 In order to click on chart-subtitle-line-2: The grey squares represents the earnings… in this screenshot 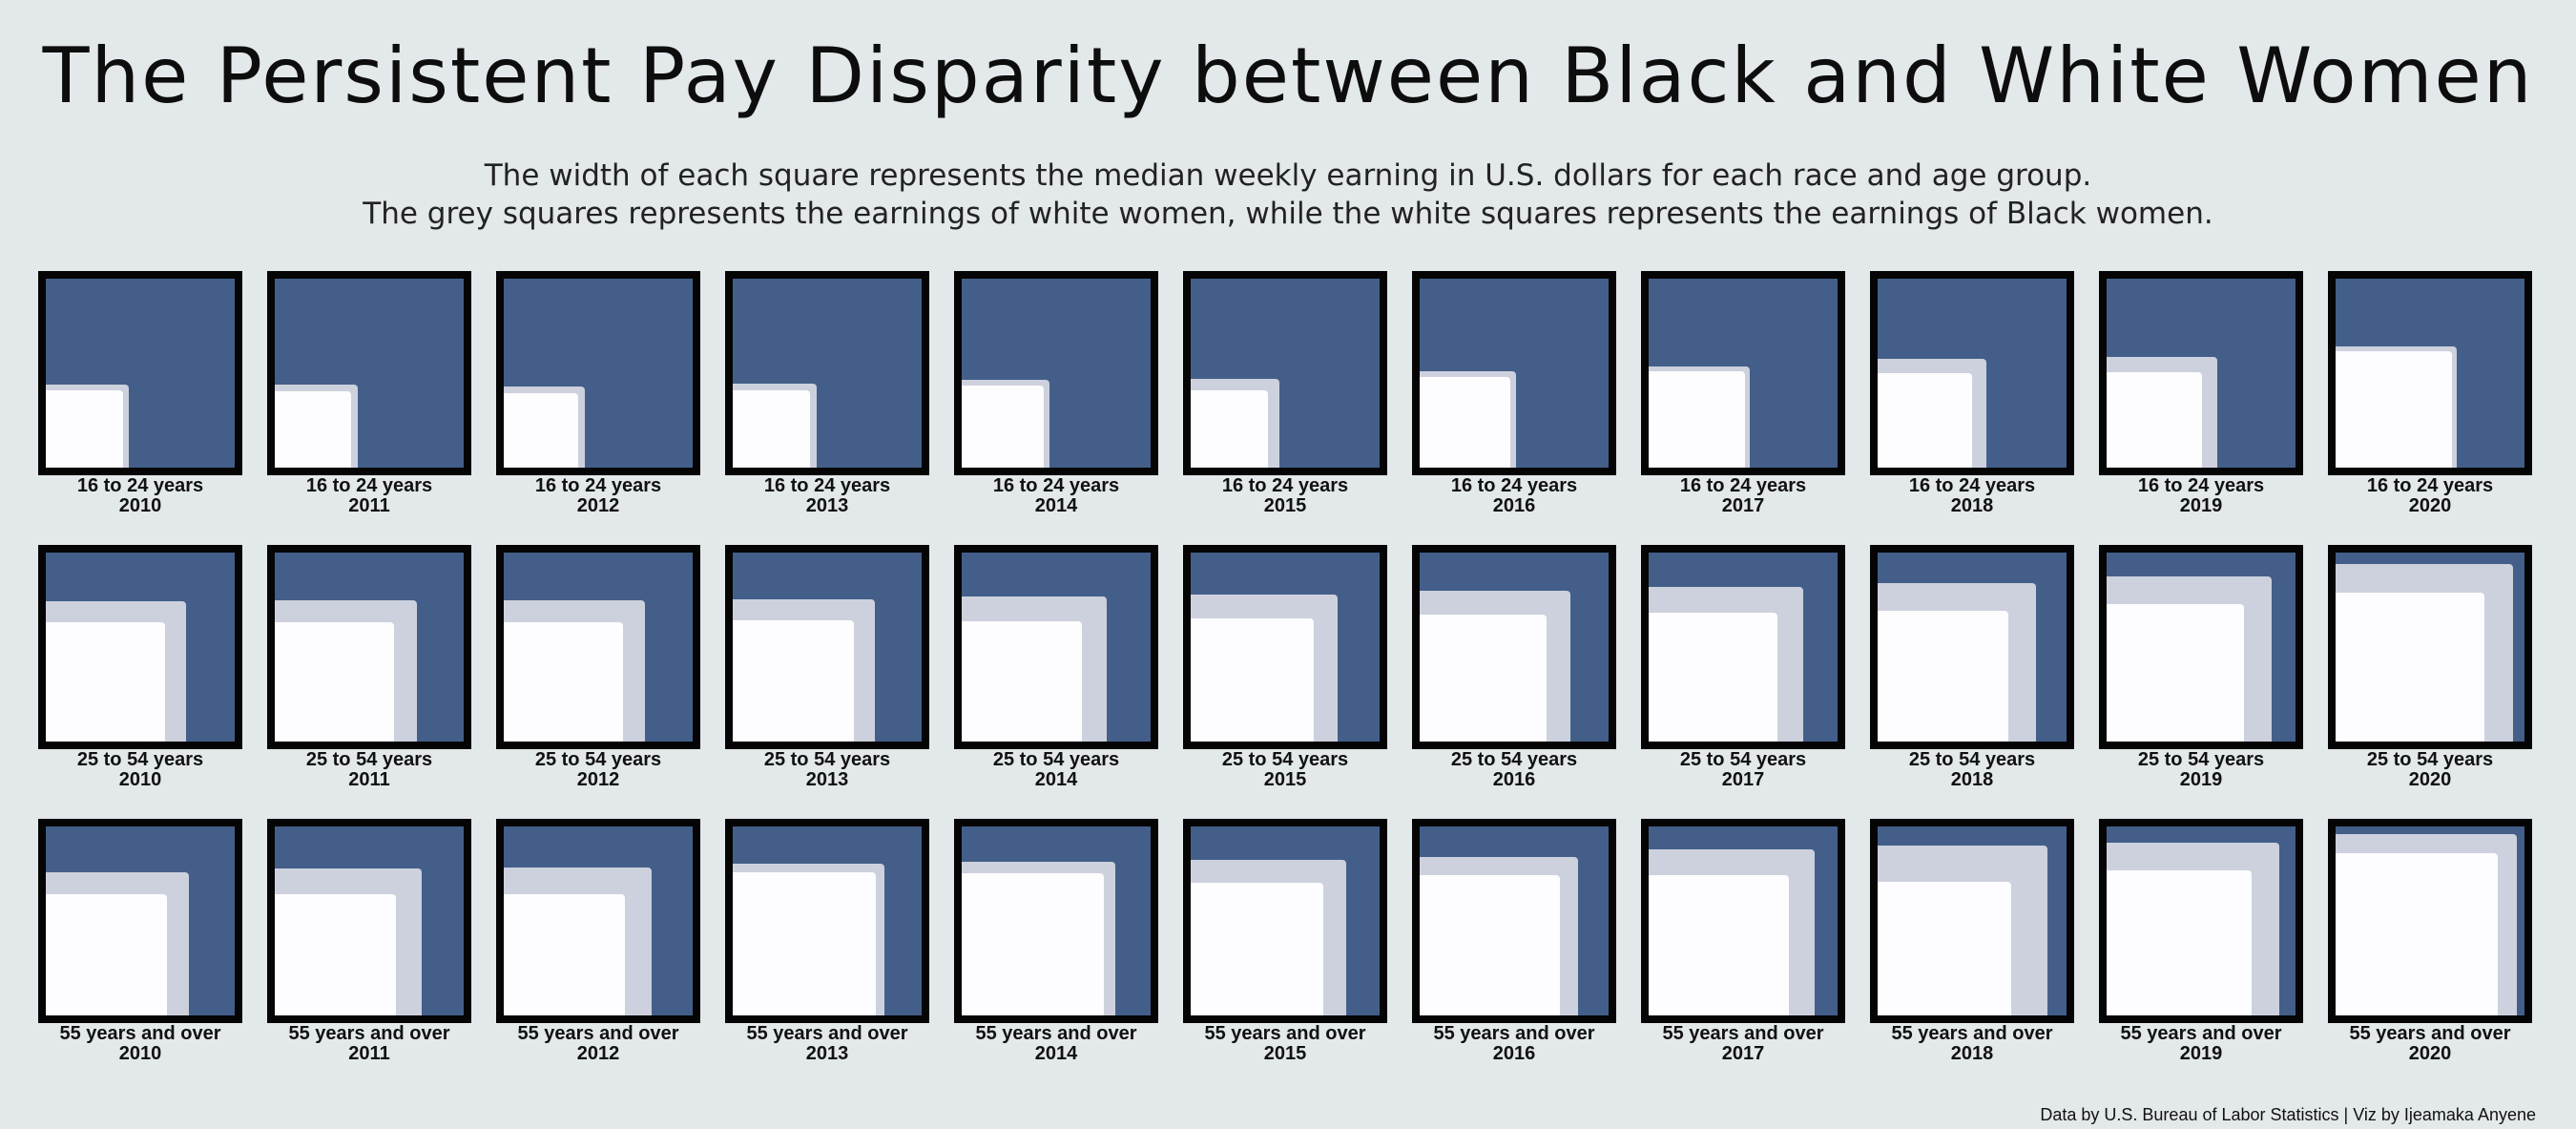, I will do `click(1288, 214)`.